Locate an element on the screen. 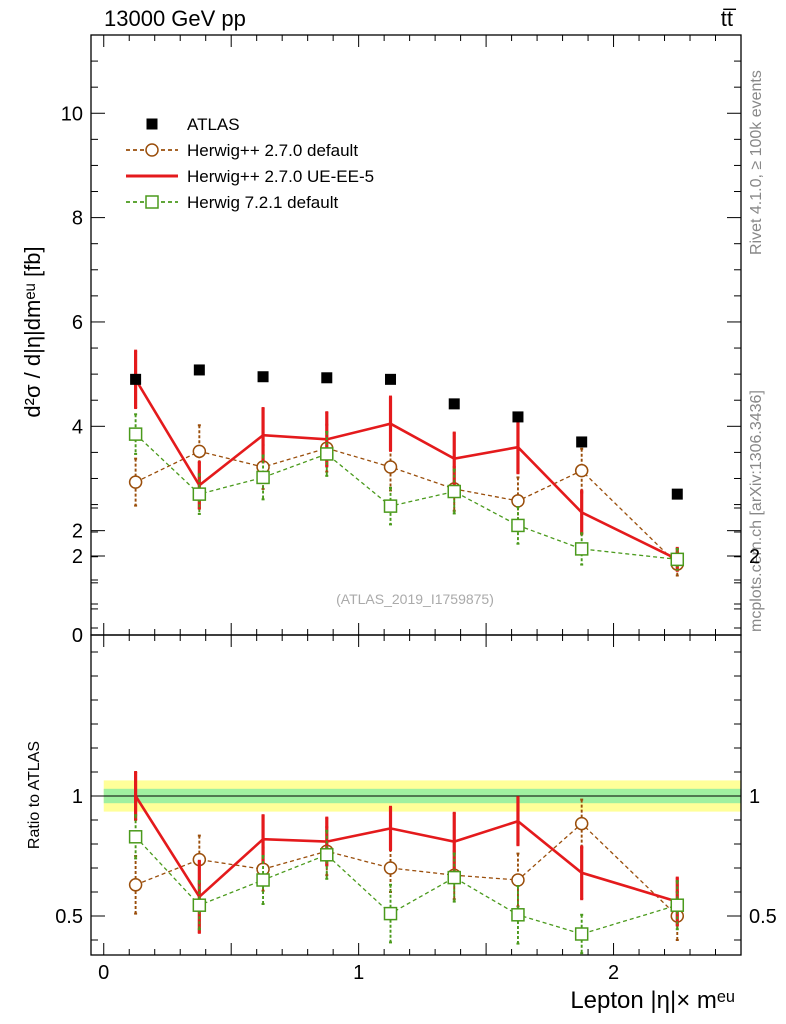 The image size is (786, 1024). x-tick-label: 0 is located at coordinates (103, 973).